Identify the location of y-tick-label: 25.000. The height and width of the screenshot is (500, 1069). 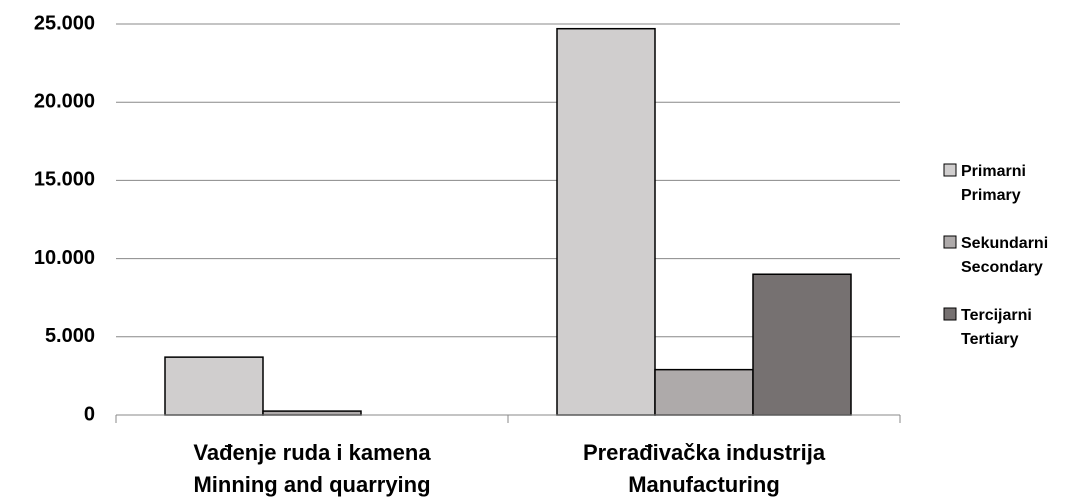
(64, 23).